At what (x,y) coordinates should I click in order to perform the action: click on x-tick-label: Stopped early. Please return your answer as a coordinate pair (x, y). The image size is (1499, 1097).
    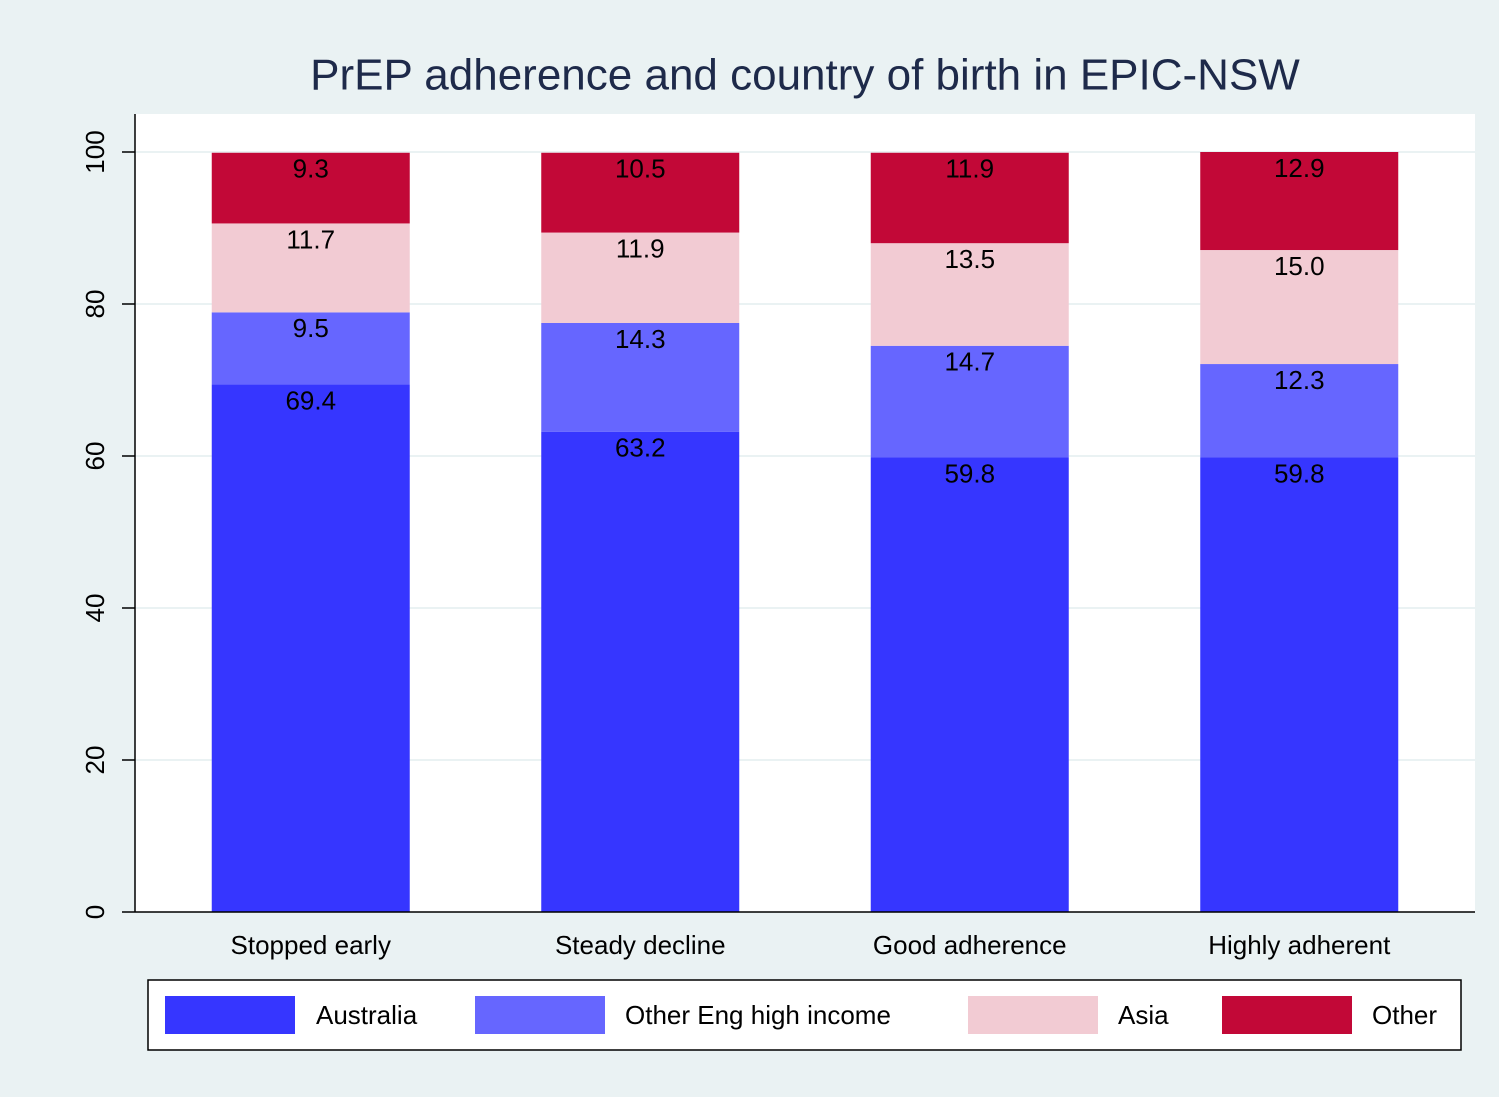
    Looking at the image, I should click on (311, 945).